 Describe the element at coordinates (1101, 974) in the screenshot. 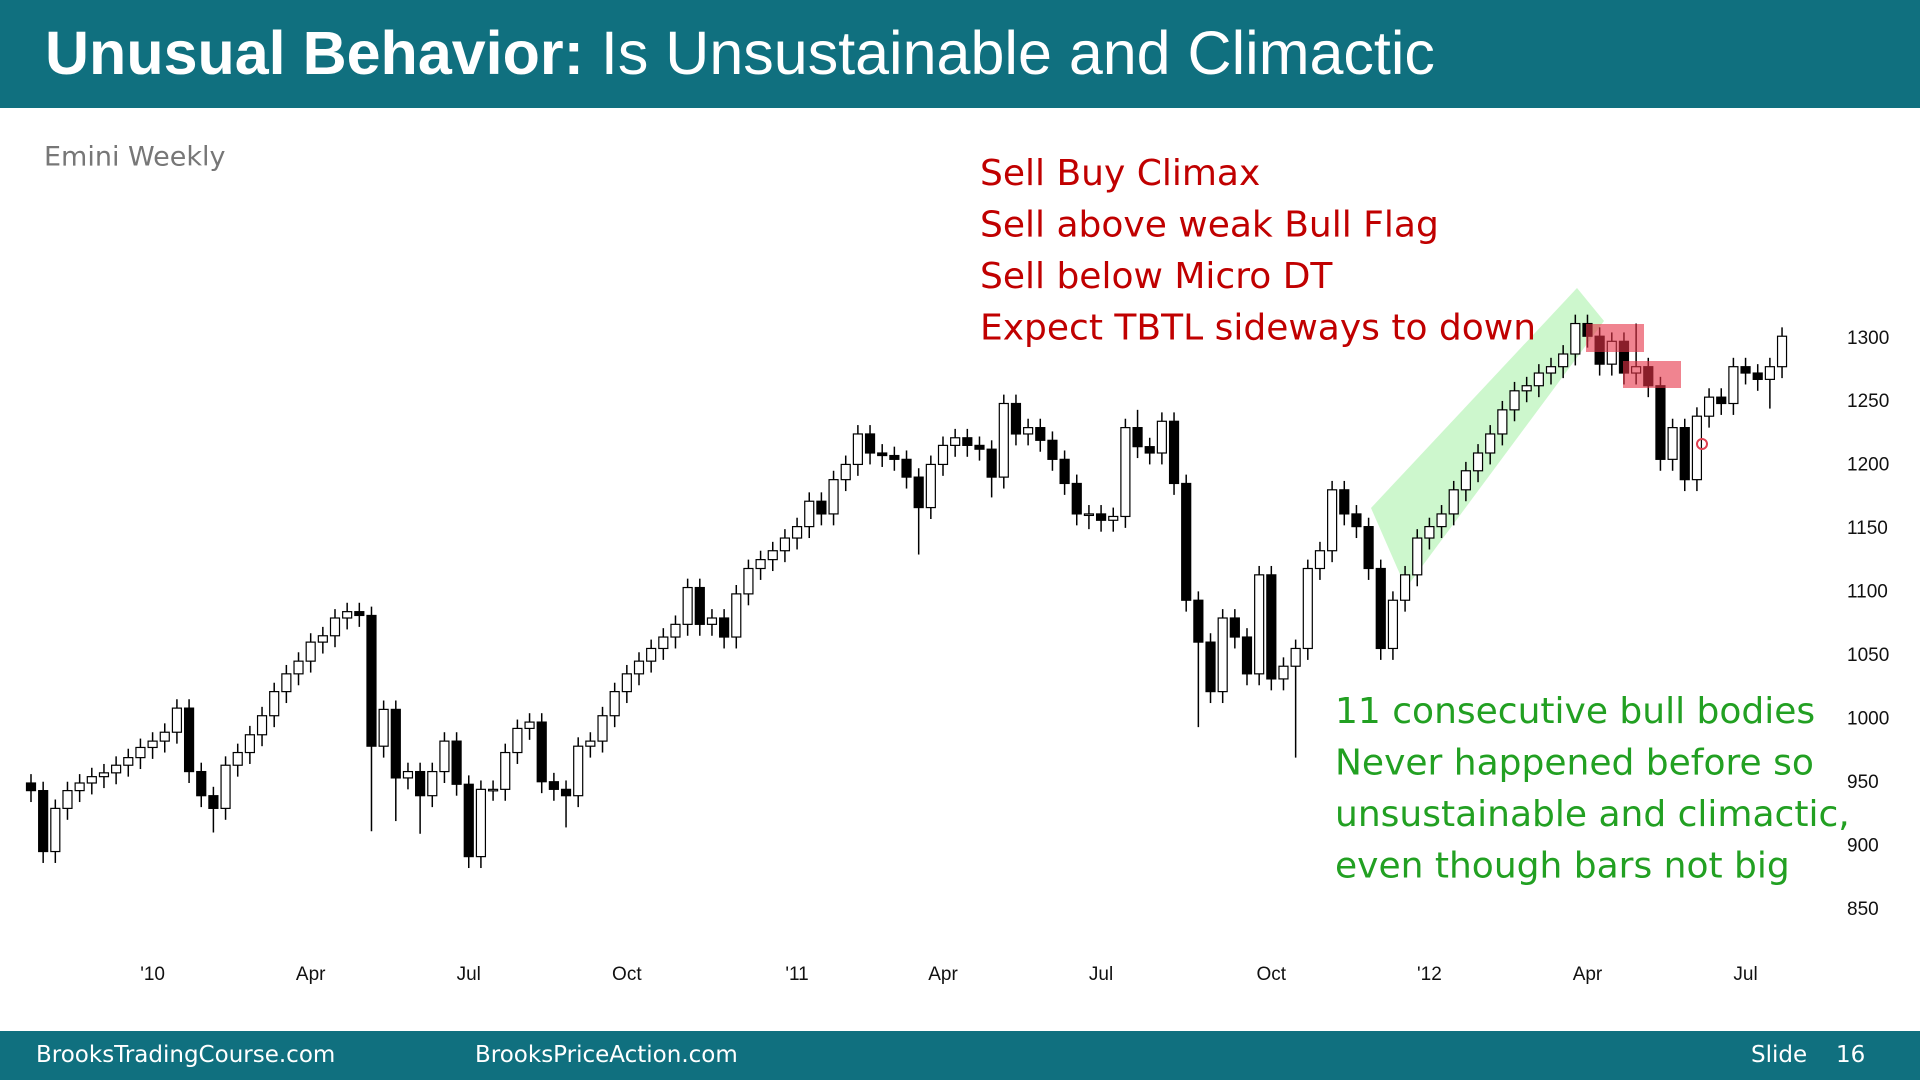

I see `x-tick-label: Jul` at that location.